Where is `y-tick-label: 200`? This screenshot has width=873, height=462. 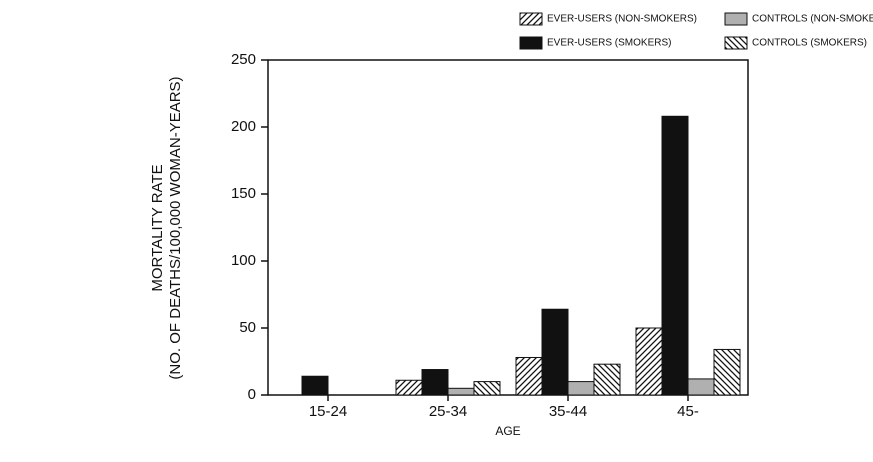
y-tick-label: 200 is located at coordinates (243, 126).